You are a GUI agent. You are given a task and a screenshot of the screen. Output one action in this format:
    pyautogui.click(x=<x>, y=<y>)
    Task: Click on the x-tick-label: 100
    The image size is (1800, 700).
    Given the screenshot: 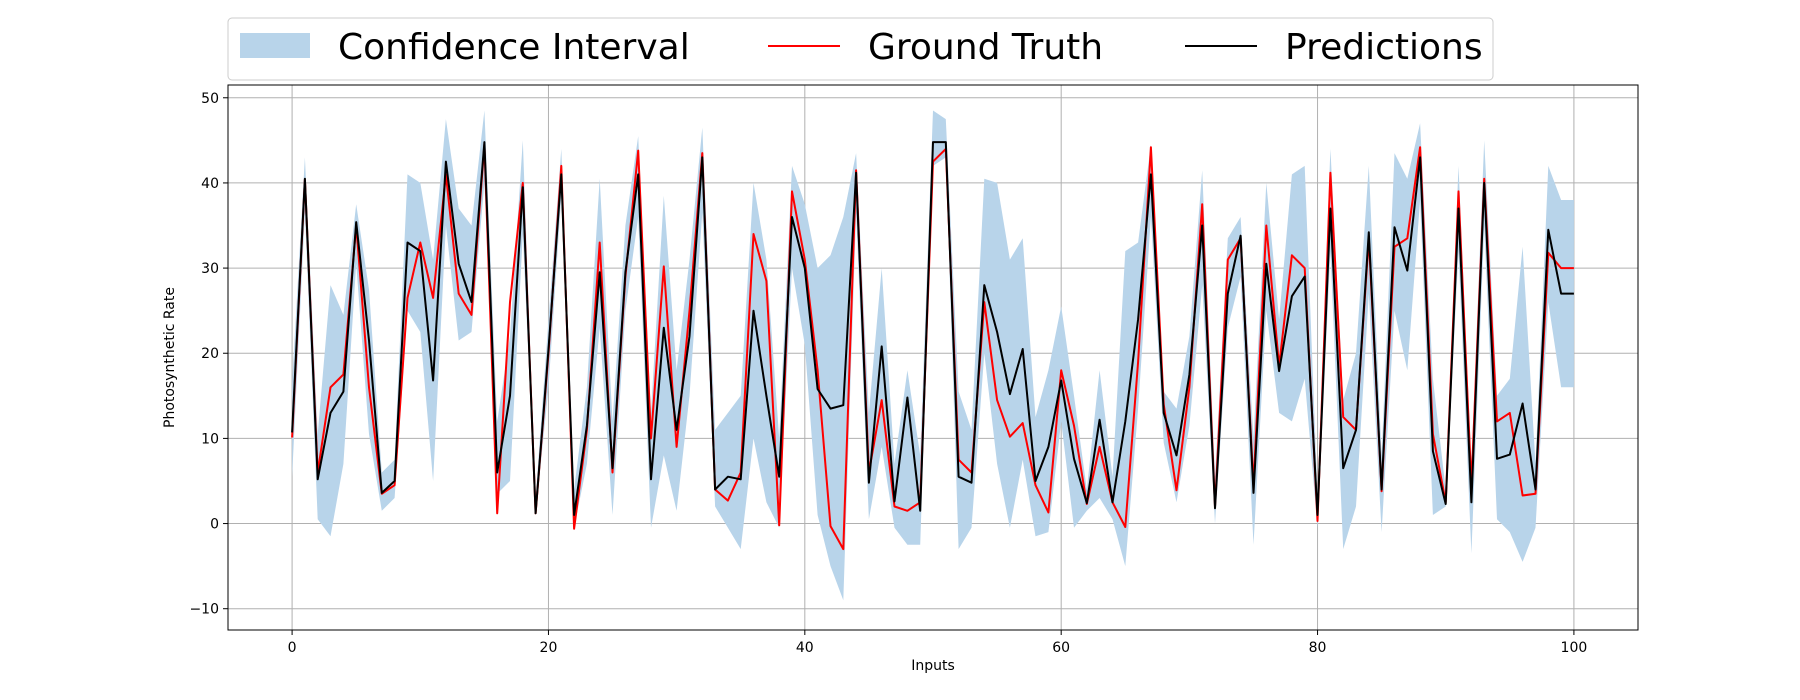 What is the action you would take?
    pyautogui.click(x=1574, y=648)
    